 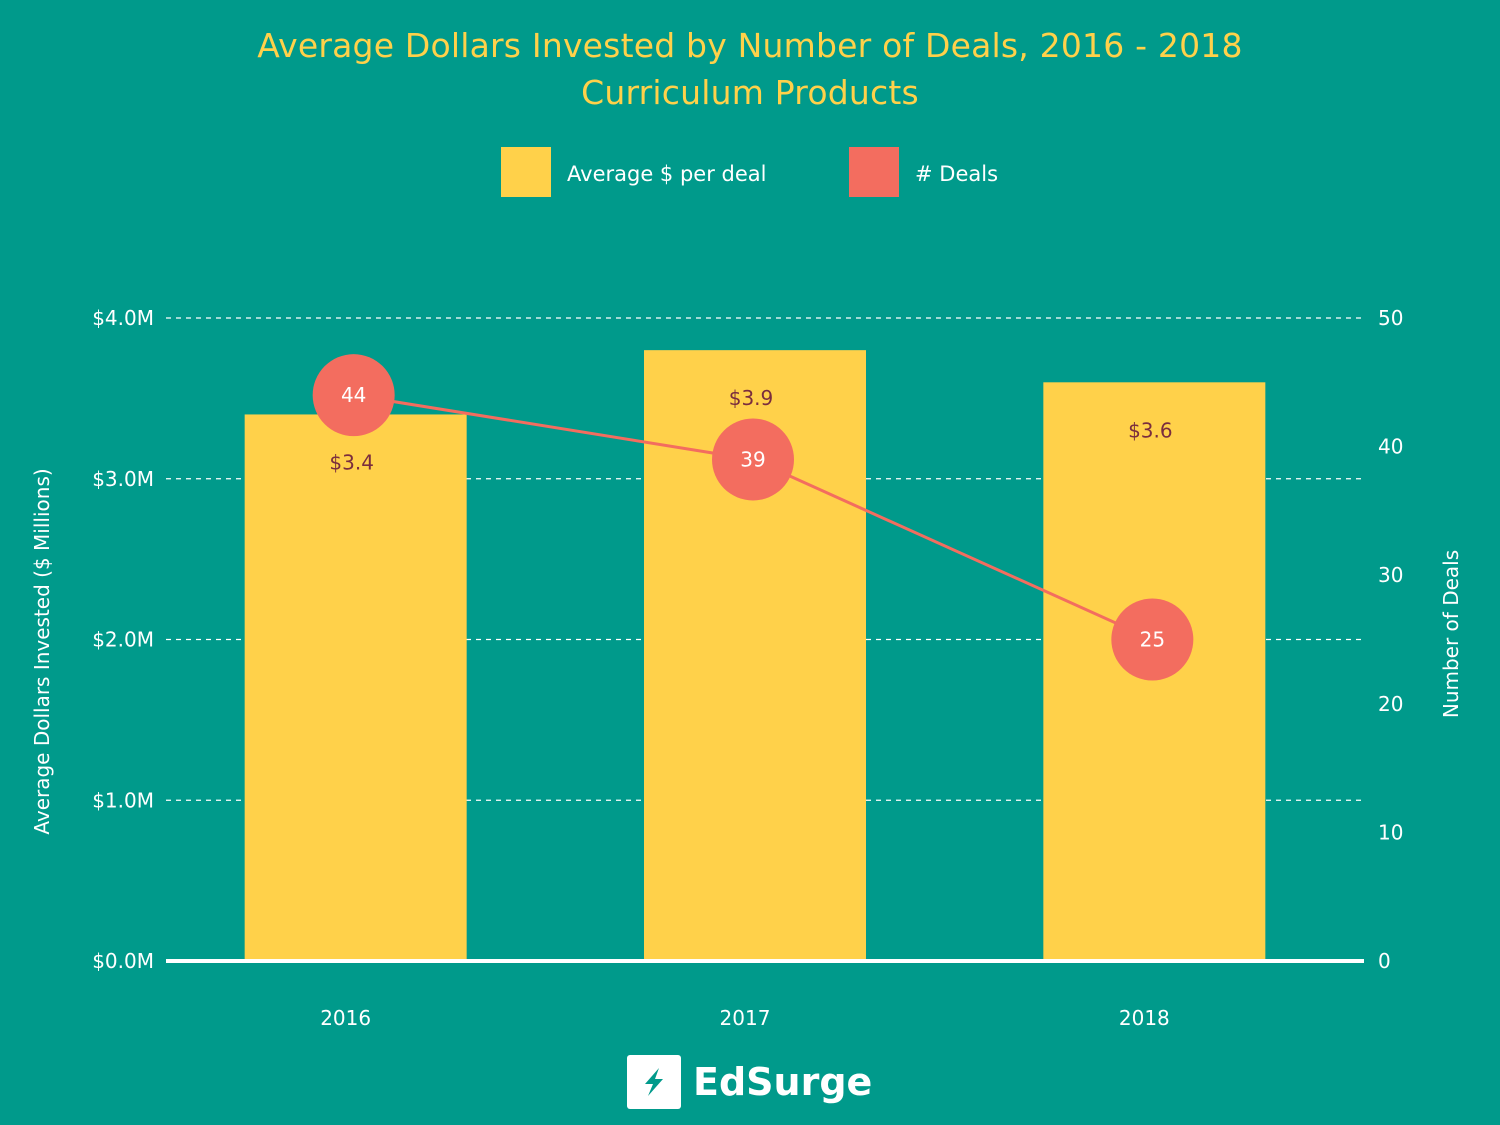 I want to click on legend-swatch-deals, so click(x=874, y=172).